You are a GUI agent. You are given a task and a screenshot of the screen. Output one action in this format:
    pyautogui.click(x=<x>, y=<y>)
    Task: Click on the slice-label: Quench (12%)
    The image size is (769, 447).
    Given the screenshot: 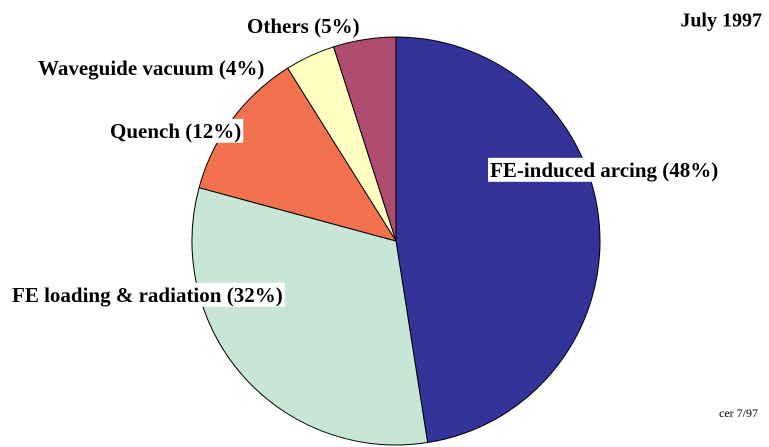 What is the action you would take?
    pyautogui.click(x=175, y=131)
    